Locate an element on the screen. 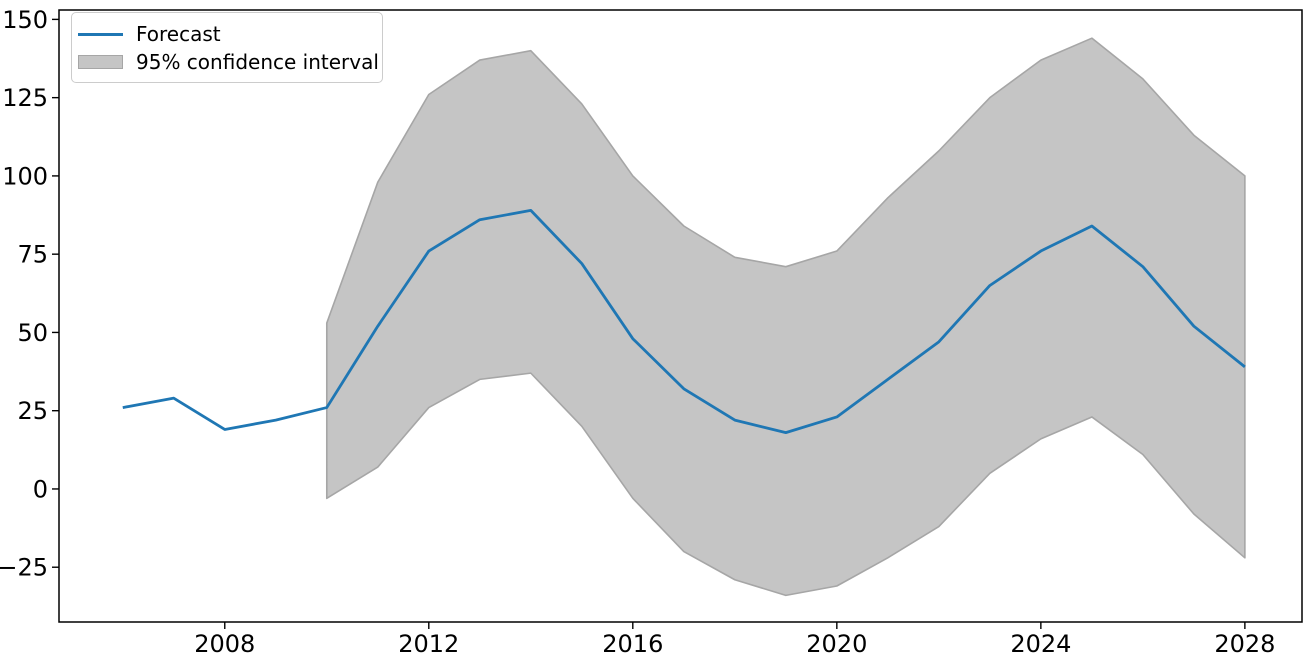  confidence-band-swatch-icon is located at coordinates (100, 62).